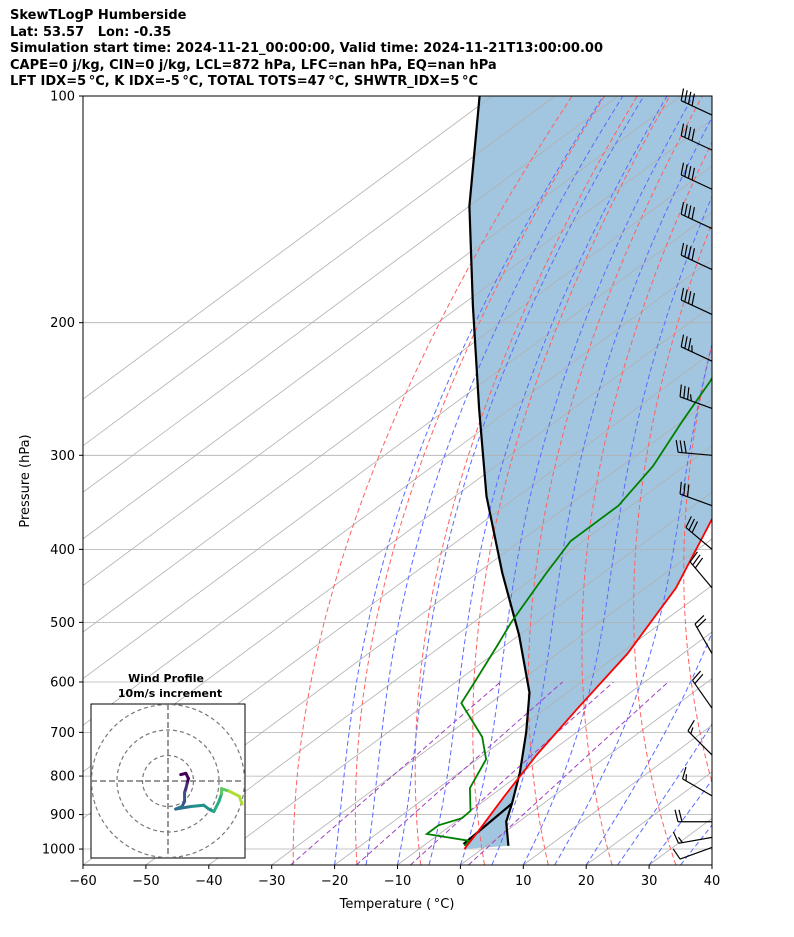 This screenshot has width=794, height=937. What do you see at coordinates (271, 881) in the screenshot?
I see `x-tick-label: −30` at bounding box center [271, 881].